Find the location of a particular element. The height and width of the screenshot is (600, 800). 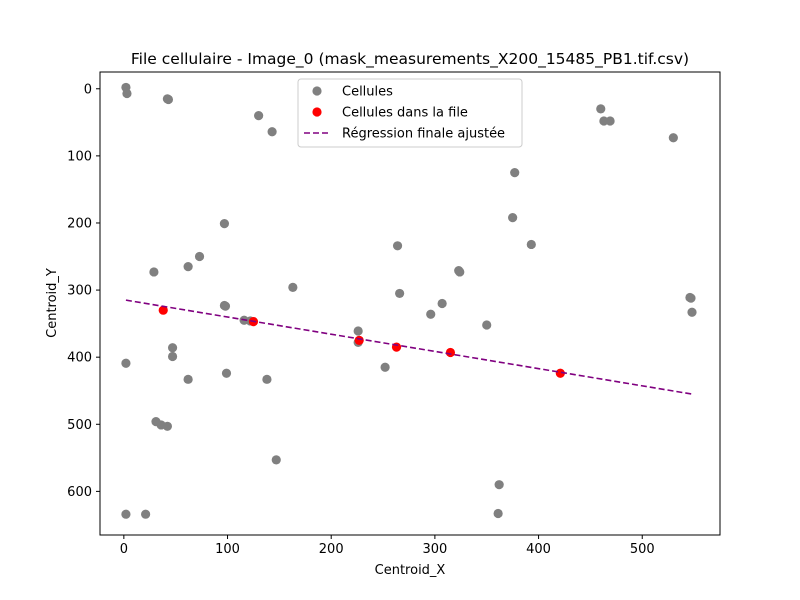

legend-label: Régression finale ajustée is located at coordinates (423, 134).